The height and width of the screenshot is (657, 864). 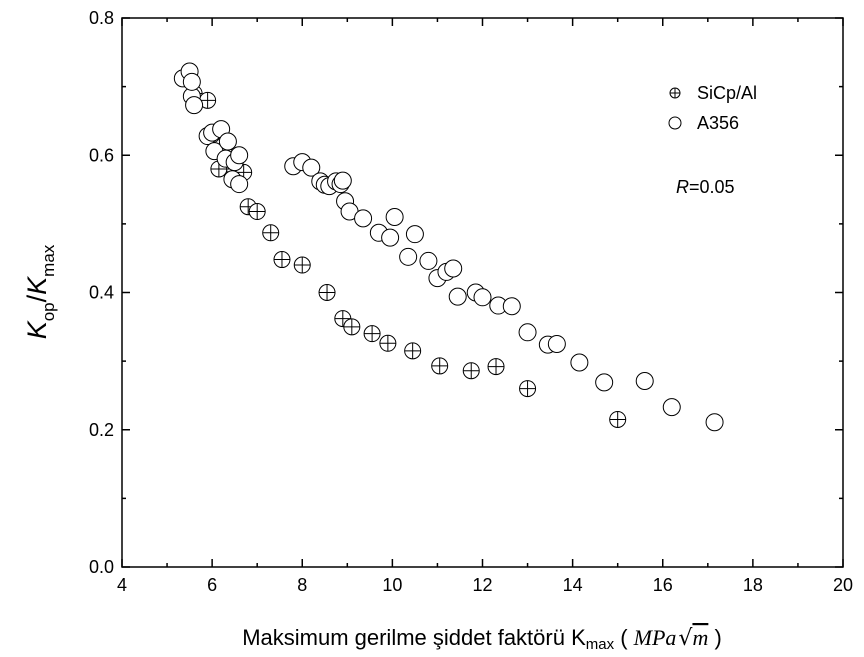 I want to click on r-annotation-value: =0.05, so click(x=712, y=187).